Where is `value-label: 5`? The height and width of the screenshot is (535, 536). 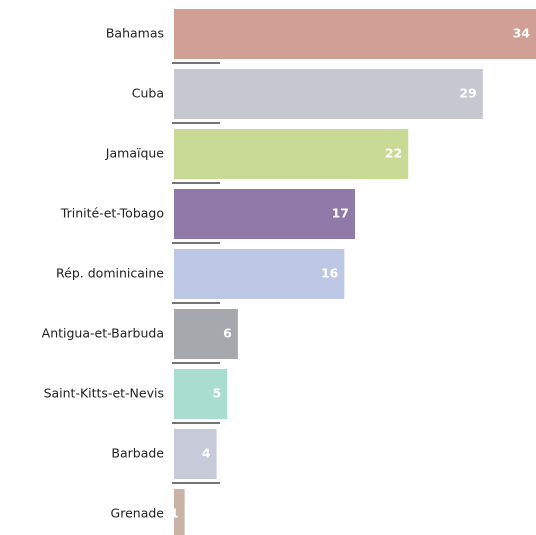 value-label: 5 is located at coordinates (217, 393).